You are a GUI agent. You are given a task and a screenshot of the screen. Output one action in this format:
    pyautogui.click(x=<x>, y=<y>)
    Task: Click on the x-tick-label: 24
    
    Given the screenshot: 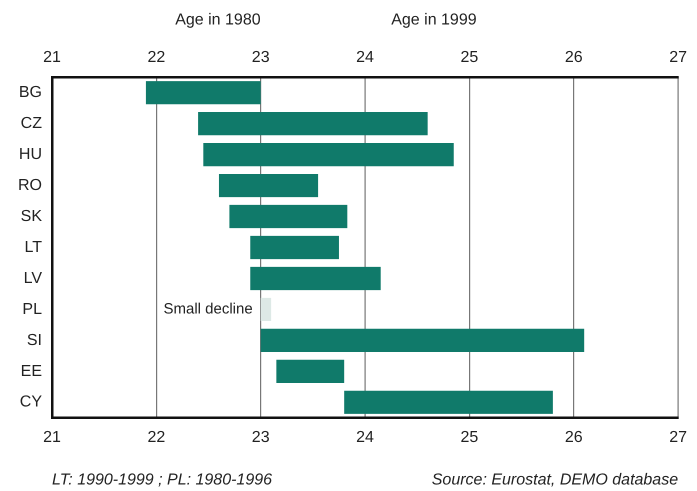 What is the action you would take?
    pyautogui.click(x=365, y=437)
    